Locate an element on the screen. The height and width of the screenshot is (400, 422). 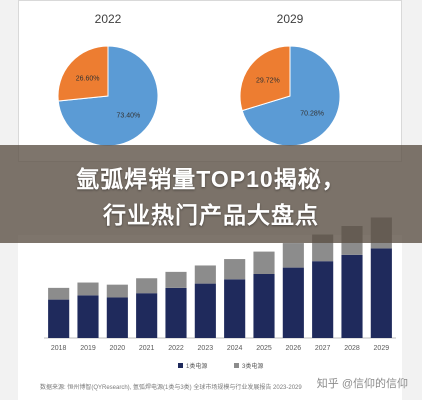
x-tick-label-2018: 2018 is located at coordinates (59, 348).